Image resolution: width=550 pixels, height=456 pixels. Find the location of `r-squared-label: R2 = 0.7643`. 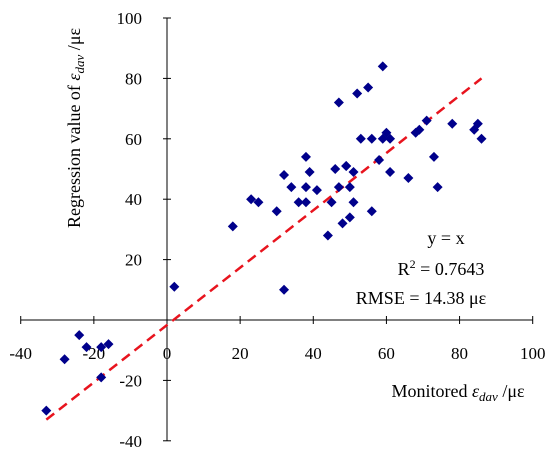

r-squared-label: R2 = 0.7643 is located at coordinates (441, 268).